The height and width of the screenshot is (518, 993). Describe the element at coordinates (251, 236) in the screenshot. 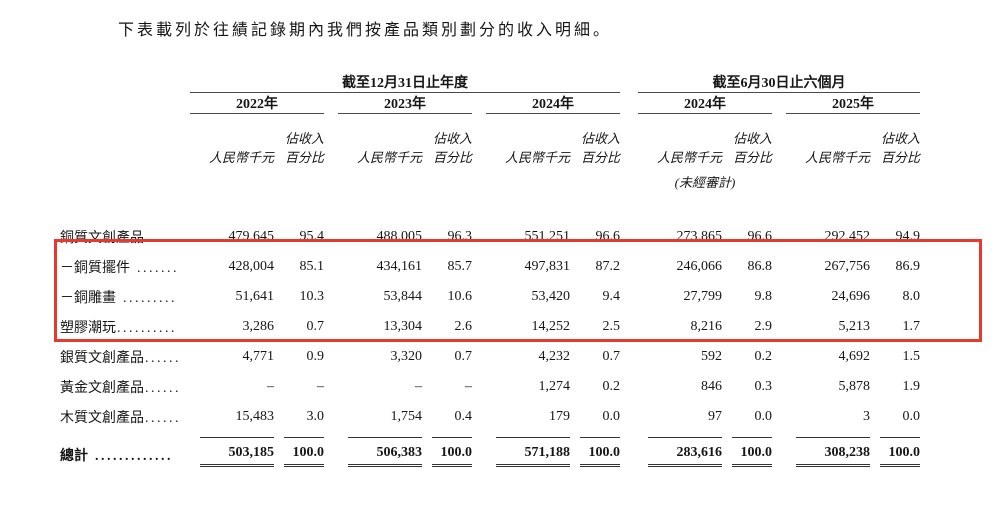

I see `cell-value: 479,645` at that location.